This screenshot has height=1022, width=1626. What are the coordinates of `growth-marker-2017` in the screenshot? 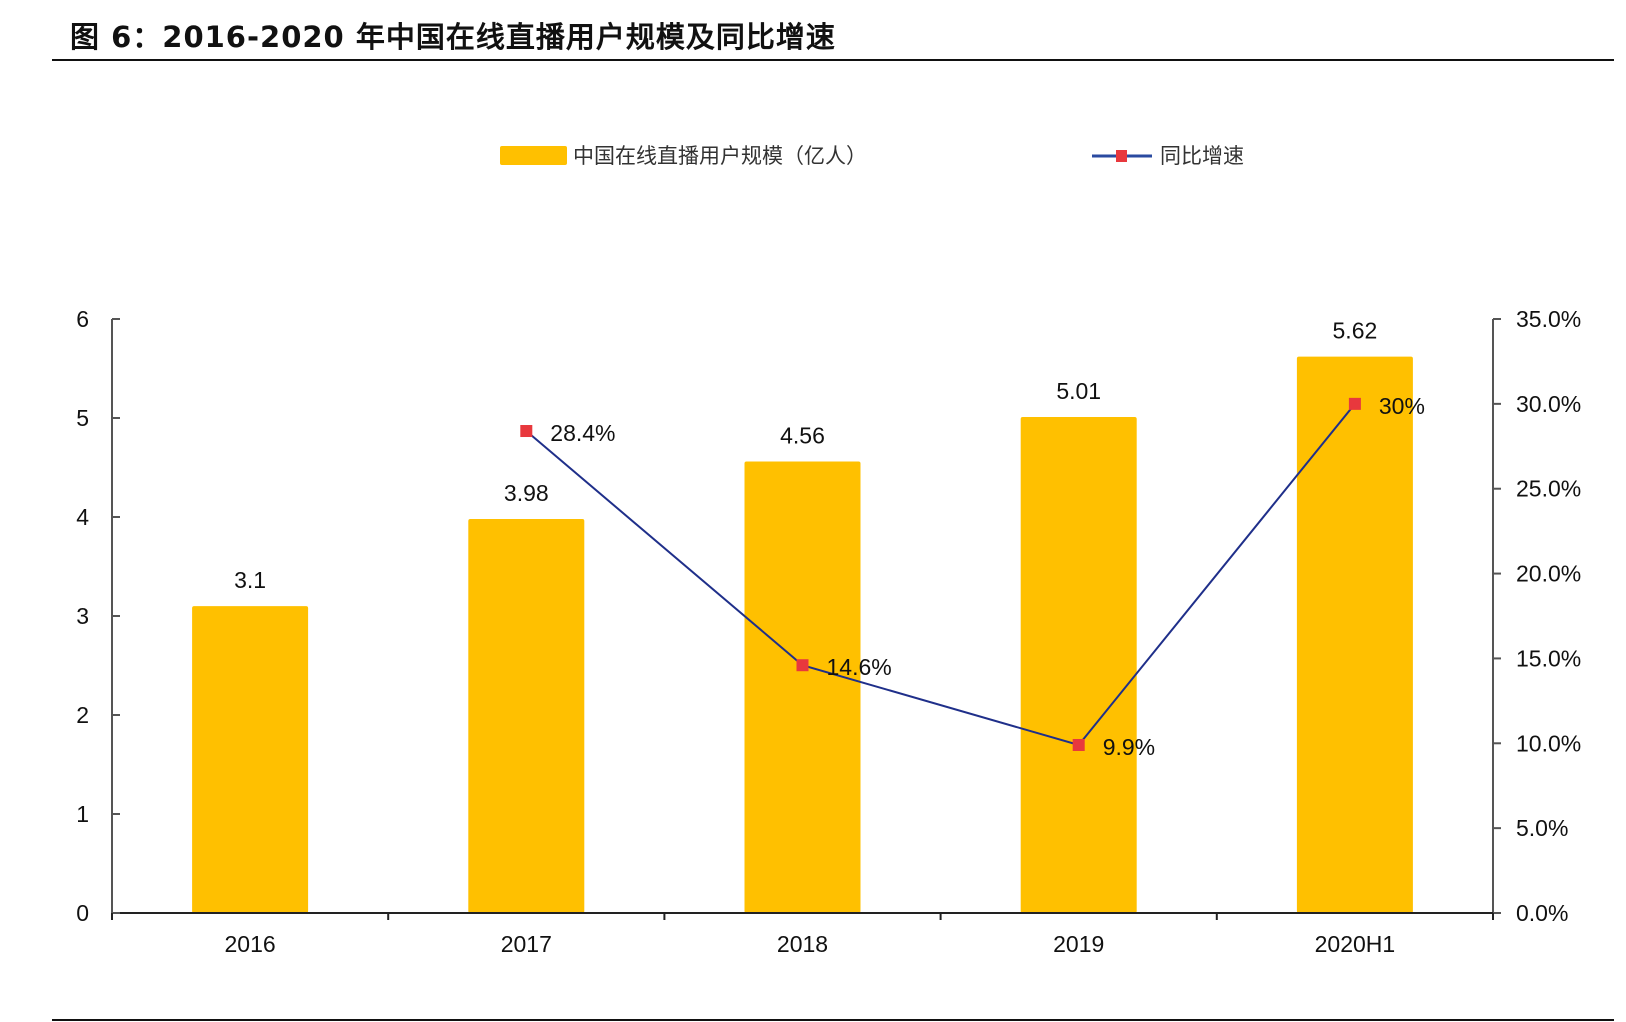 It's located at (526, 431).